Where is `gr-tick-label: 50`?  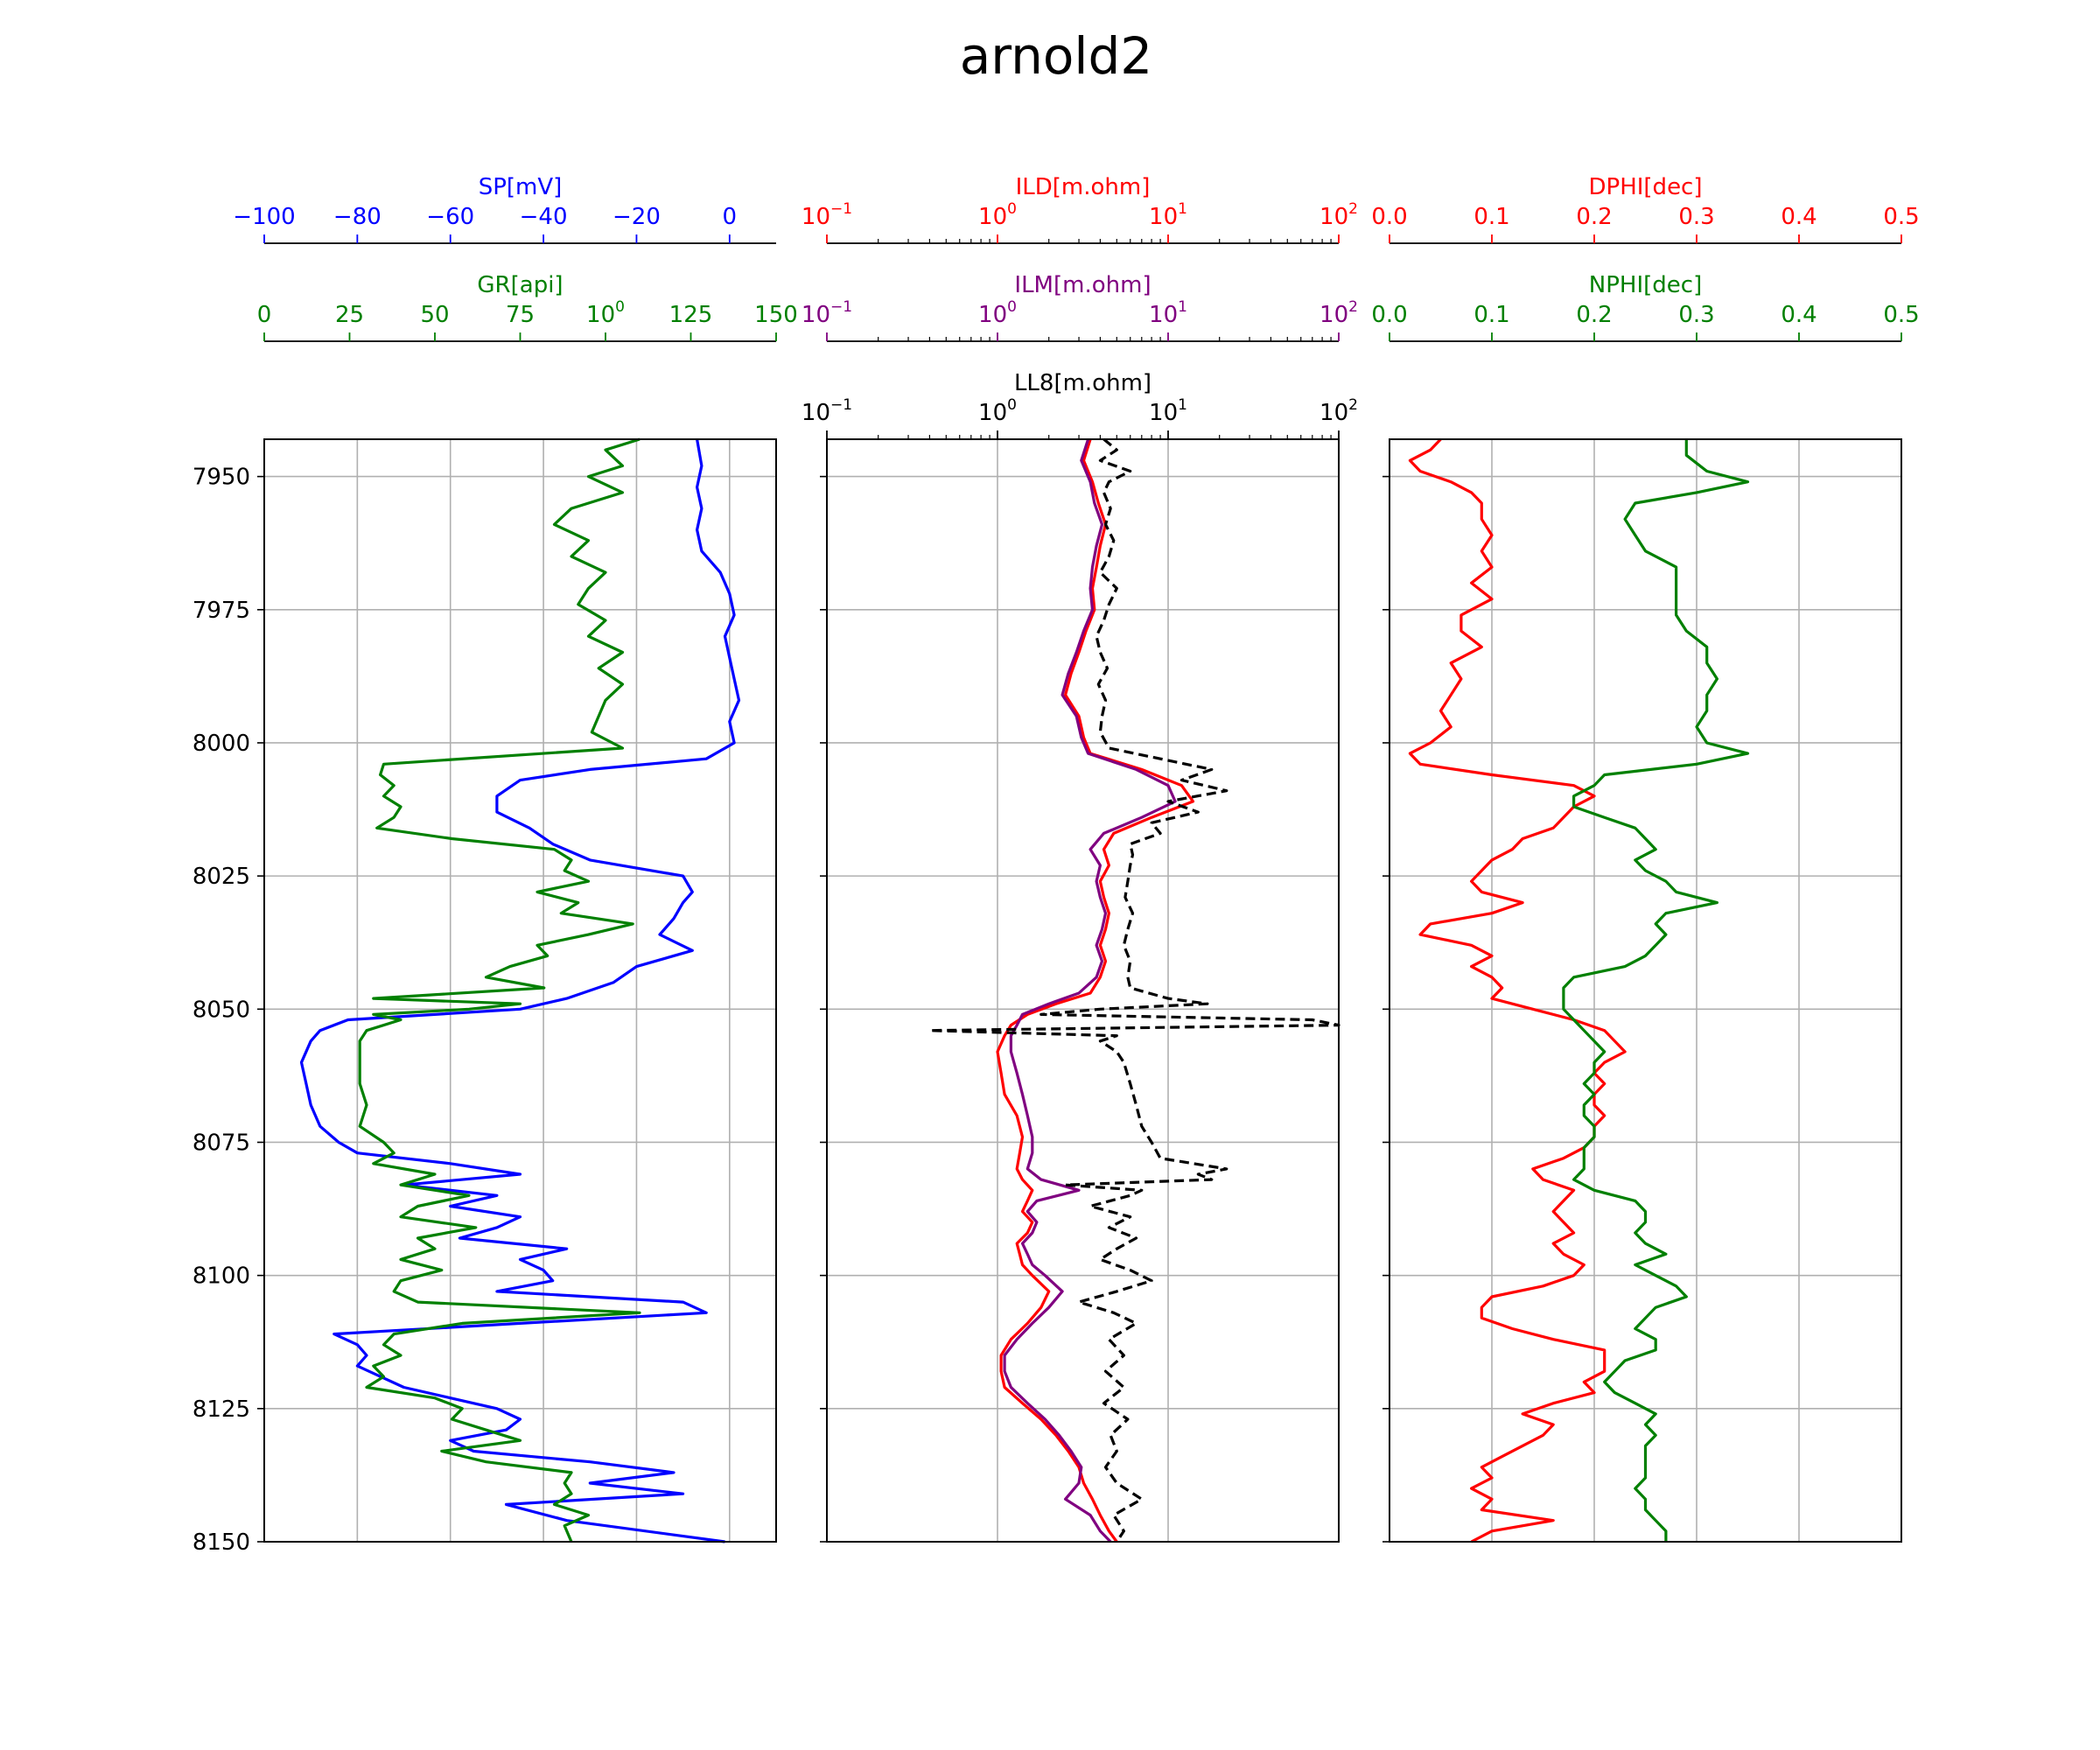
gr-tick-label: 50 is located at coordinates (434, 315).